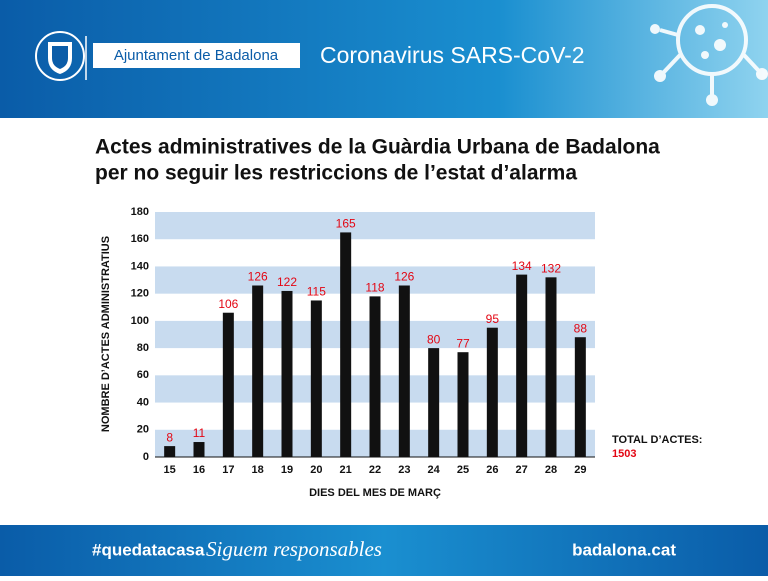  Describe the element at coordinates (143, 348) in the screenshot. I see `y-tick-label: 80` at that location.